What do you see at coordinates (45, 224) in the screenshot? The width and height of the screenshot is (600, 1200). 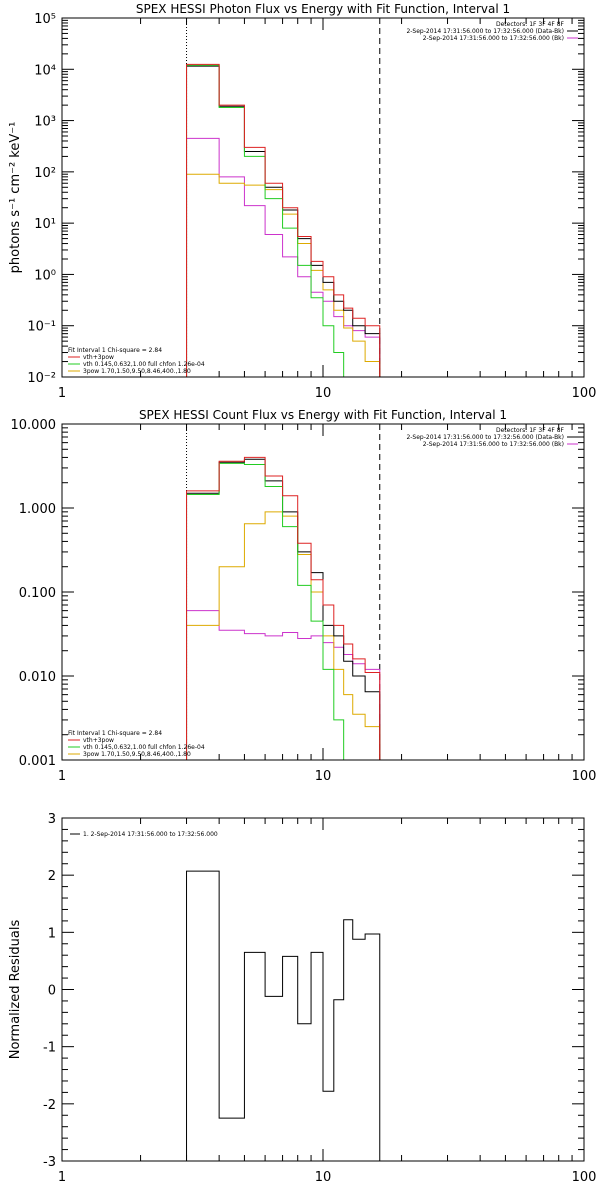 I see `y-tick-label: 10¹` at bounding box center [45, 224].